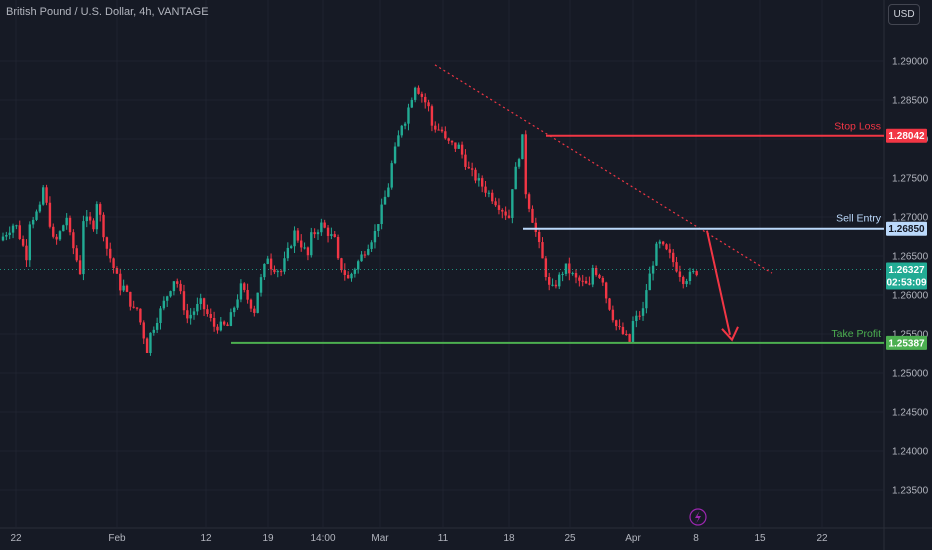  I want to click on sell-entry-price-badge: 1.26850, so click(906, 228).